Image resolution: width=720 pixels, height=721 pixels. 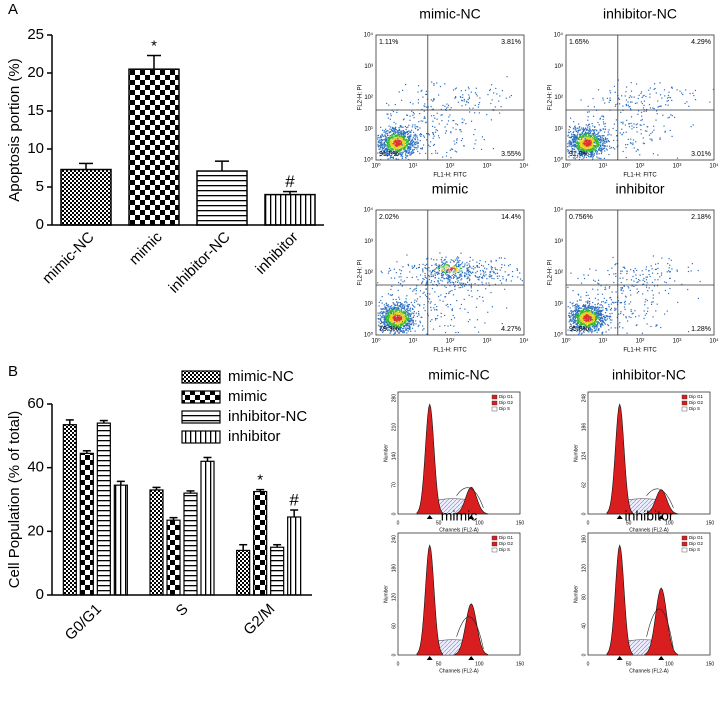 I want to click on quadrant-percent: 1.11%, so click(x=388, y=42).